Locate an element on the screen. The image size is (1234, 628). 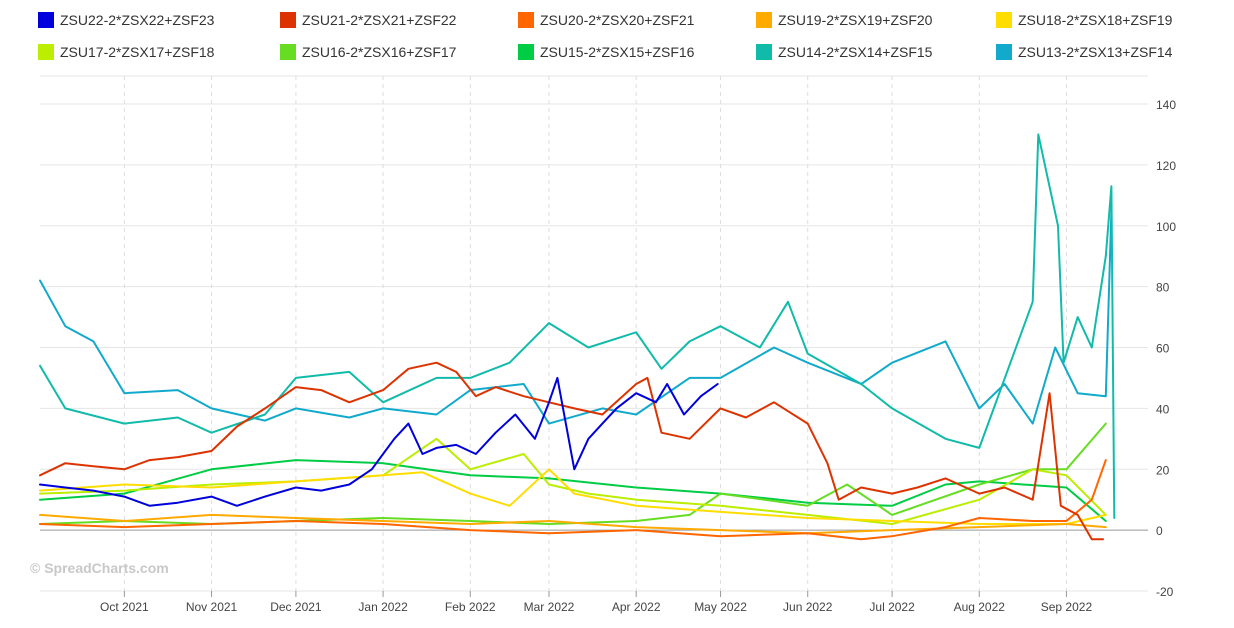
legend-label: ZSU16-2*ZSX16+ZSF17 is located at coordinates (379, 52).